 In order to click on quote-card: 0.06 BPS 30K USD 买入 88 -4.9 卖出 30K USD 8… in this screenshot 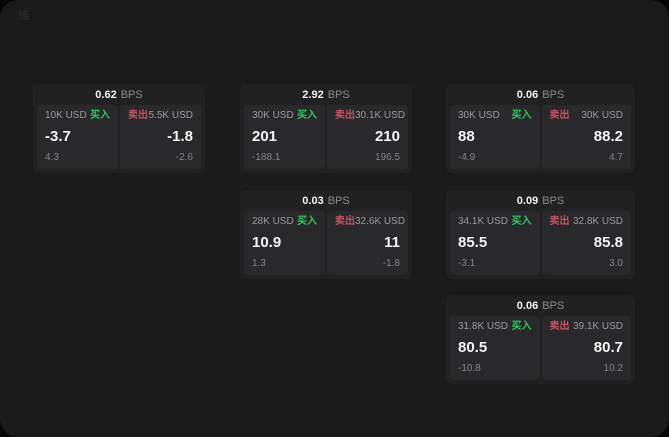, I will do `click(540, 128)`.